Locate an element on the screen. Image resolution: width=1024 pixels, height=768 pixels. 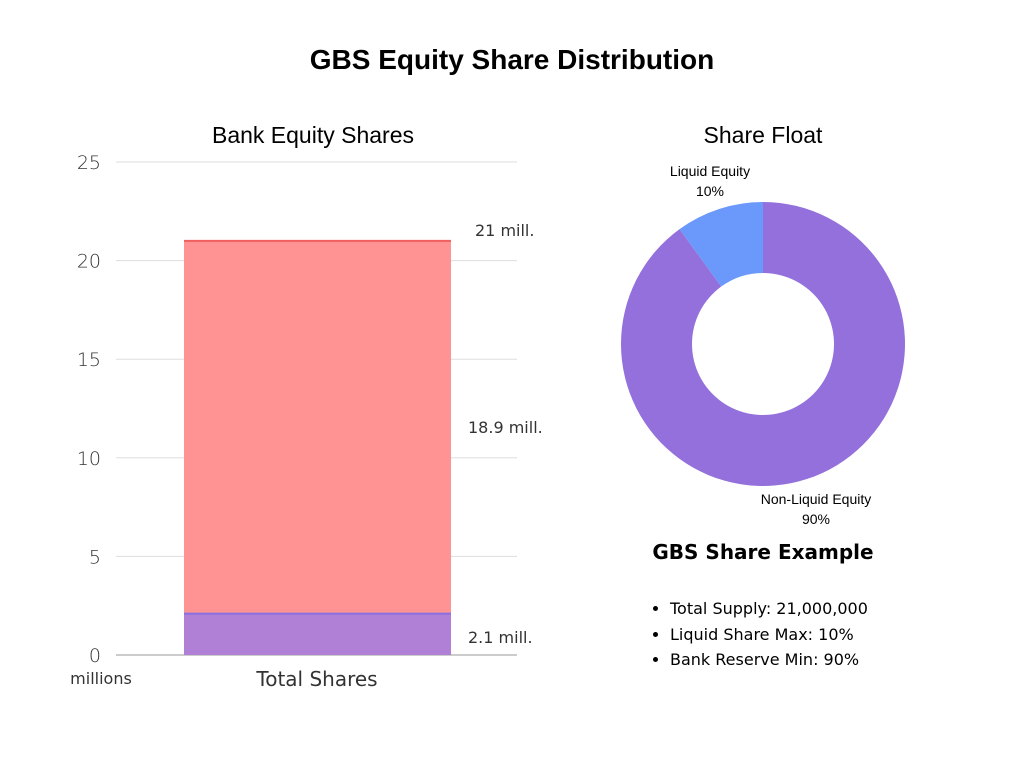
y-tick-label: 5 is located at coordinates (95, 557).